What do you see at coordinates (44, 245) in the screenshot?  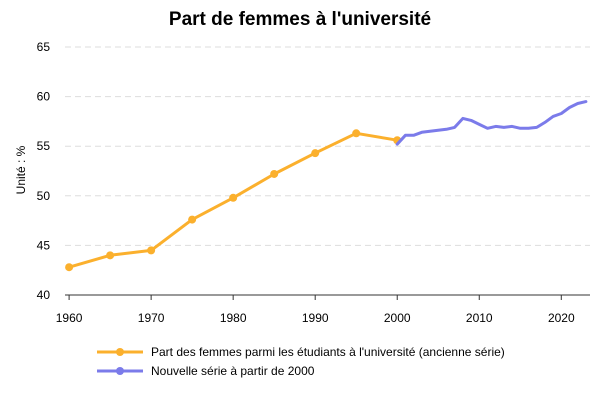 I see `y-tick-label: 45` at bounding box center [44, 245].